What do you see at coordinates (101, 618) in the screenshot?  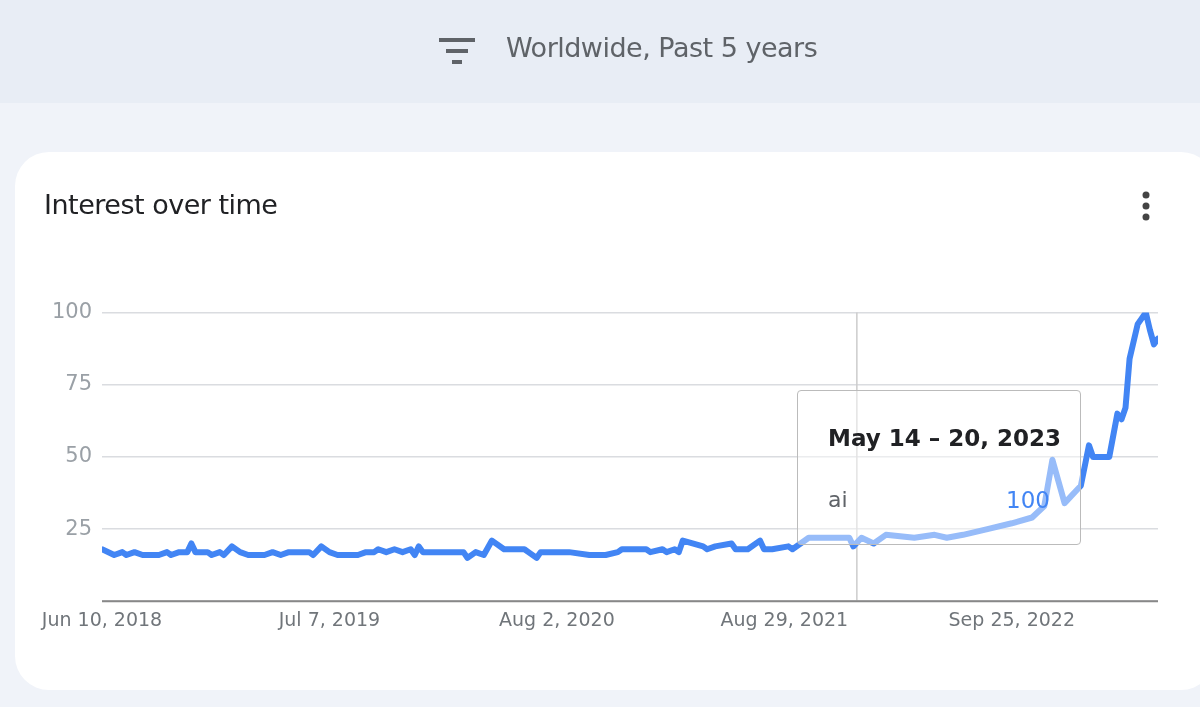 I see `x-tick-label: Jun 10, 2018` at bounding box center [101, 618].